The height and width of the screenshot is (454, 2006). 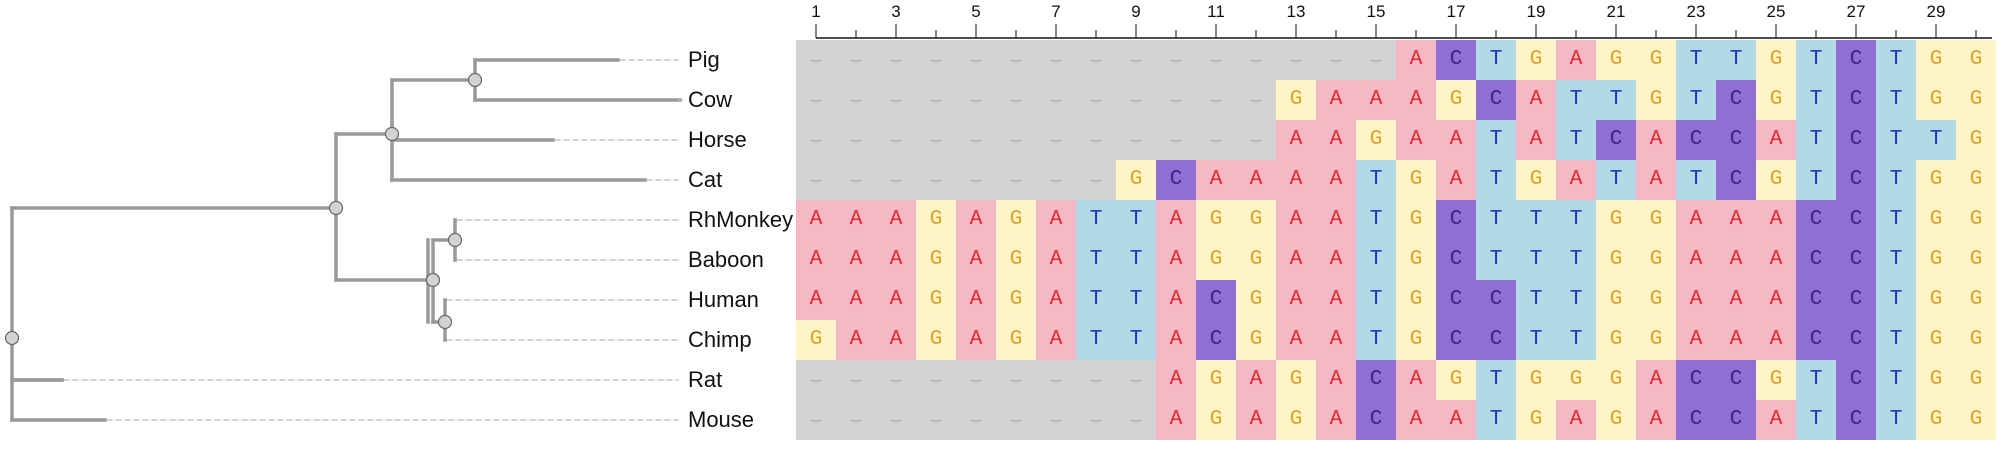 What do you see at coordinates (1056, 11) in the screenshot?
I see `axis-tick-label: 7` at bounding box center [1056, 11].